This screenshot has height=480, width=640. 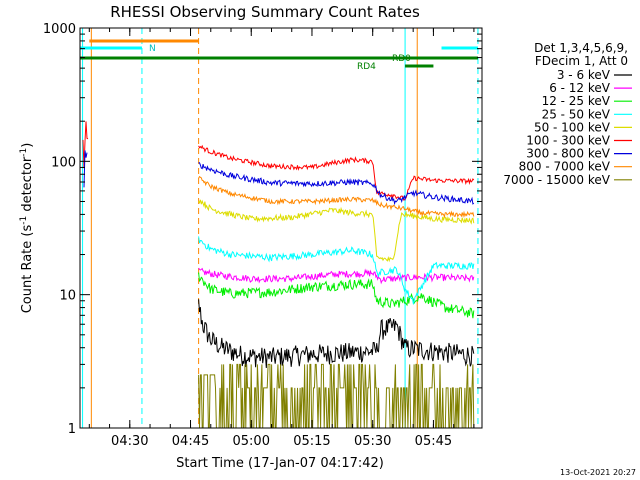 I want to click on legend-label-2: 12 - 25 keV, so click(x=576, y=101).